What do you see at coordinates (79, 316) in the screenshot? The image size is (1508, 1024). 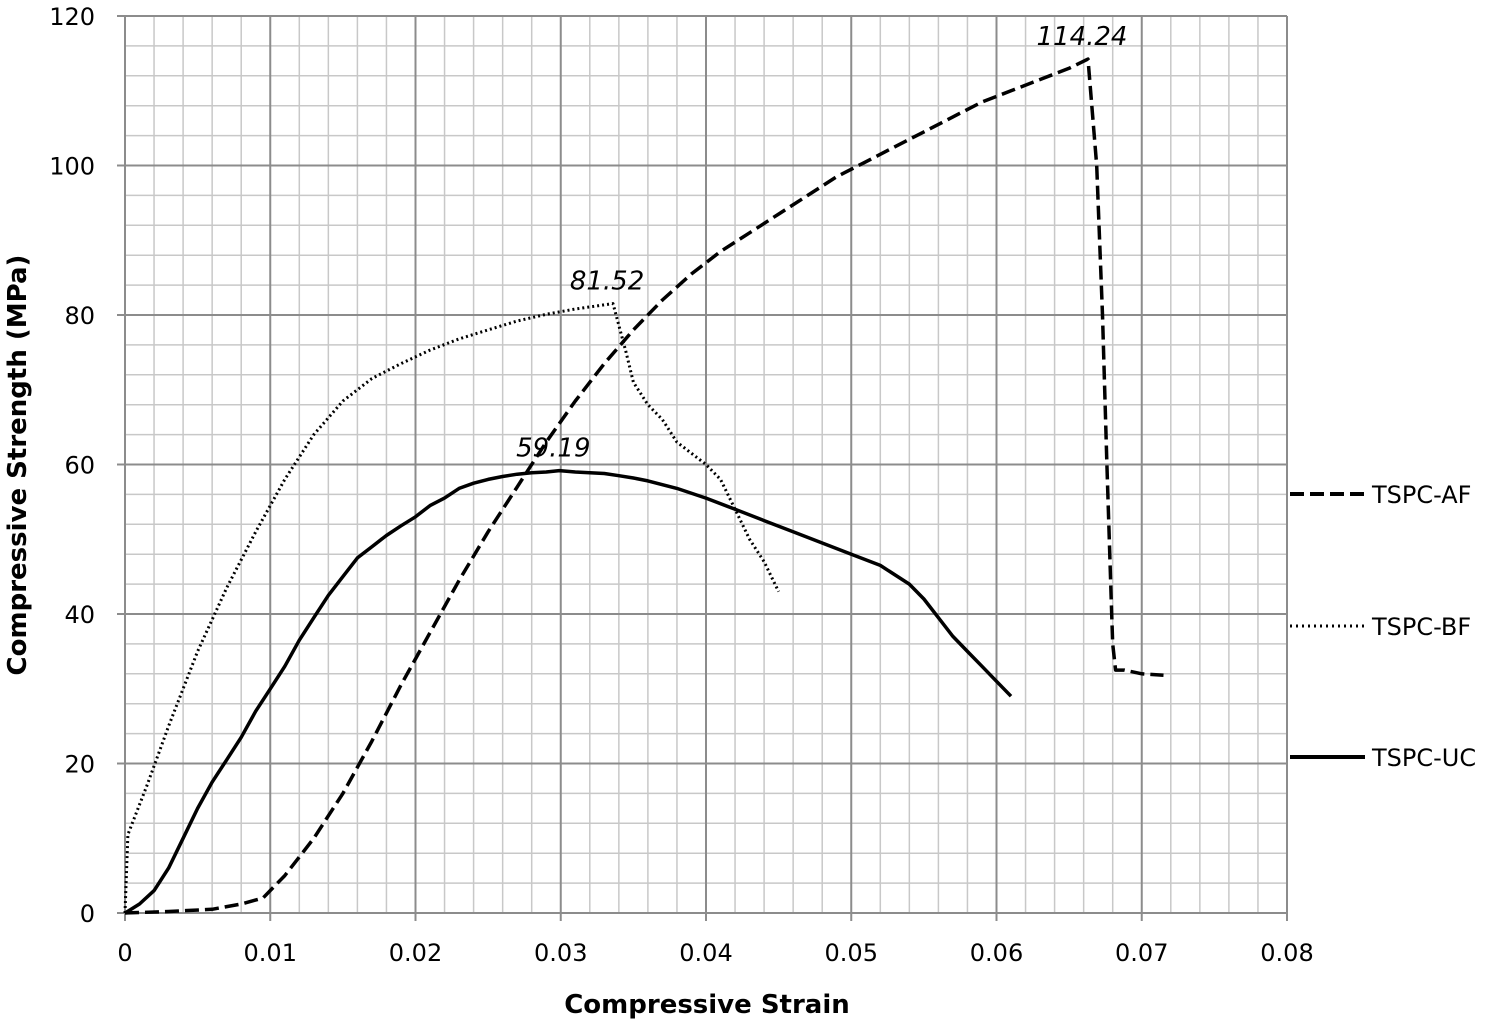 I see `y-tick-label: 80` at bounding box center [79, 316].